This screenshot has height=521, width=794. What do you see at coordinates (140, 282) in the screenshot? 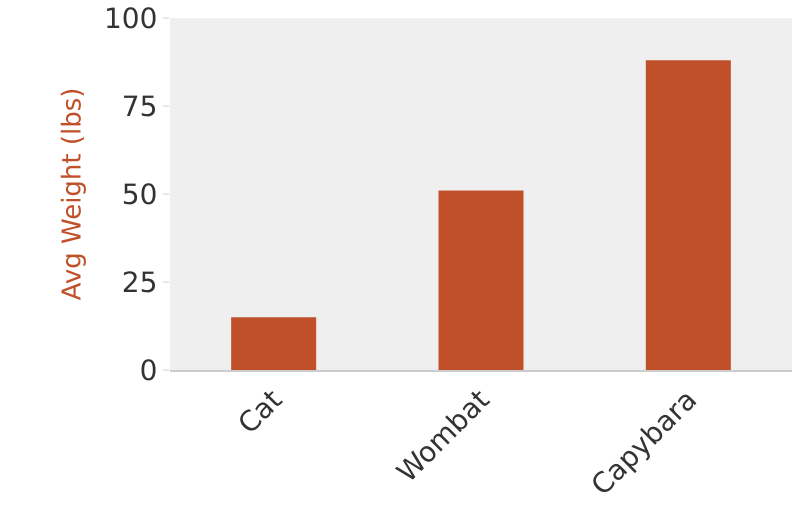
I see `y-tick-label: 25` at bounding box center [140, 282].